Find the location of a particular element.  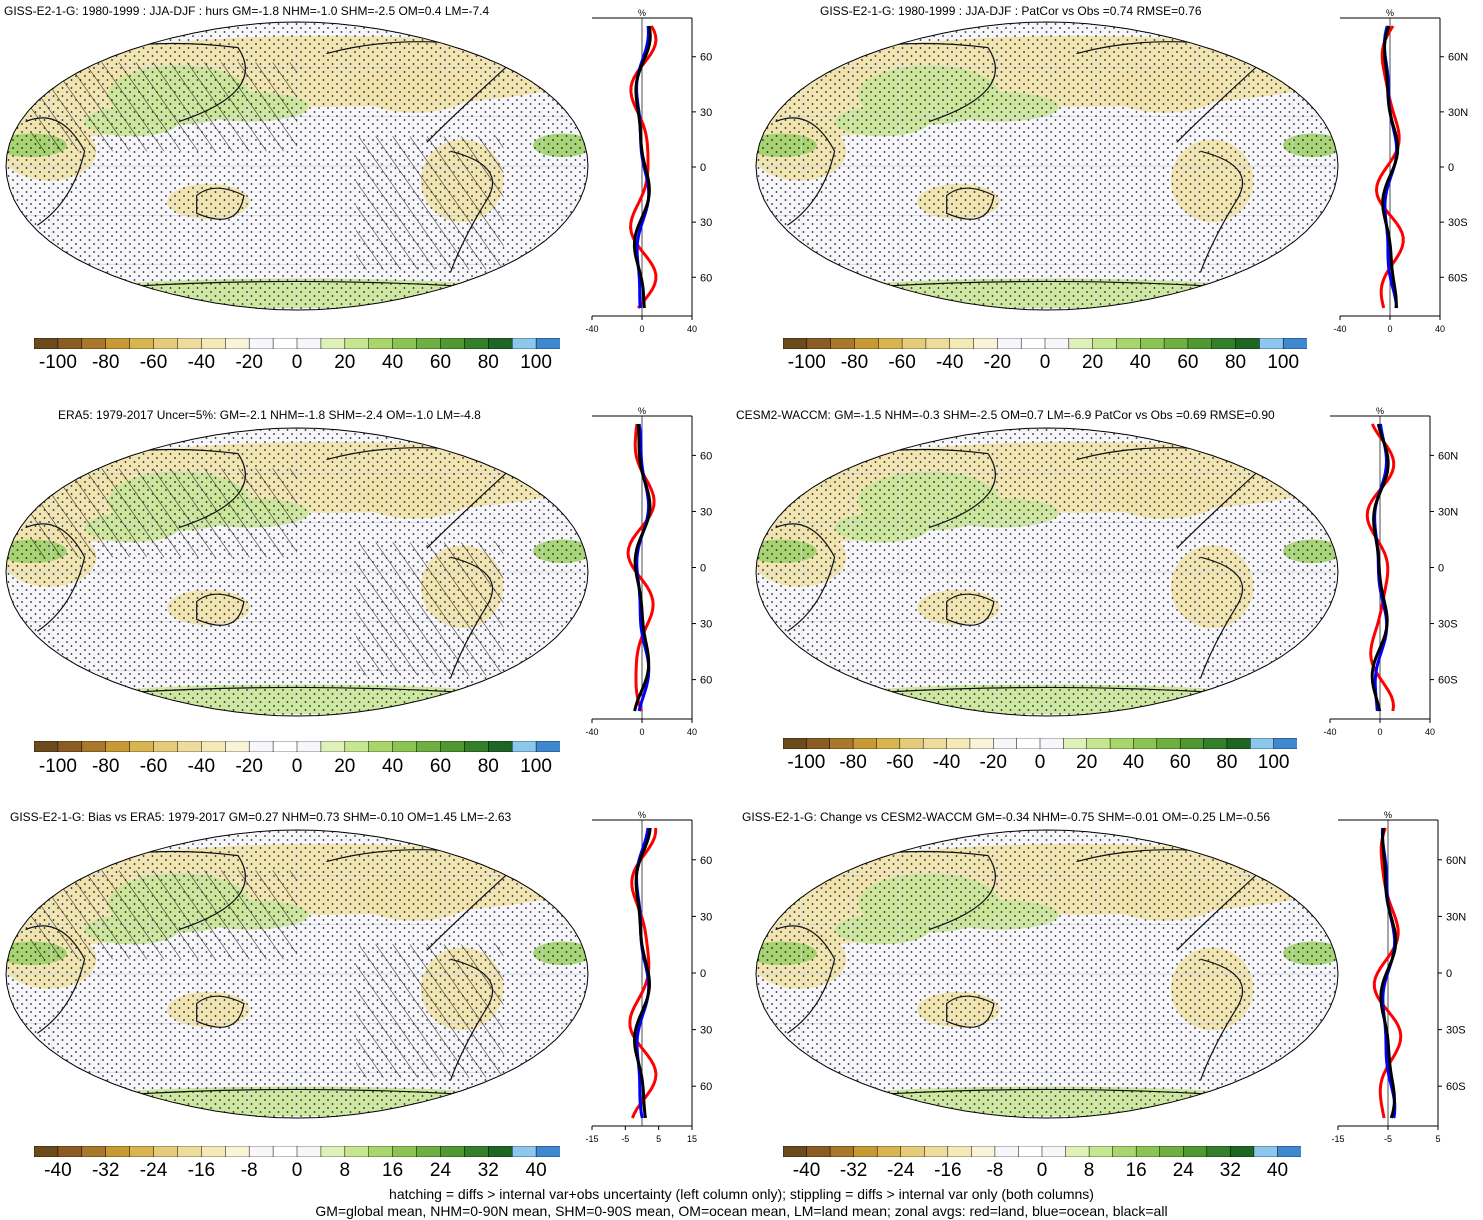

colorbar-tick-label: -60 is located at coordinates (153, 766).